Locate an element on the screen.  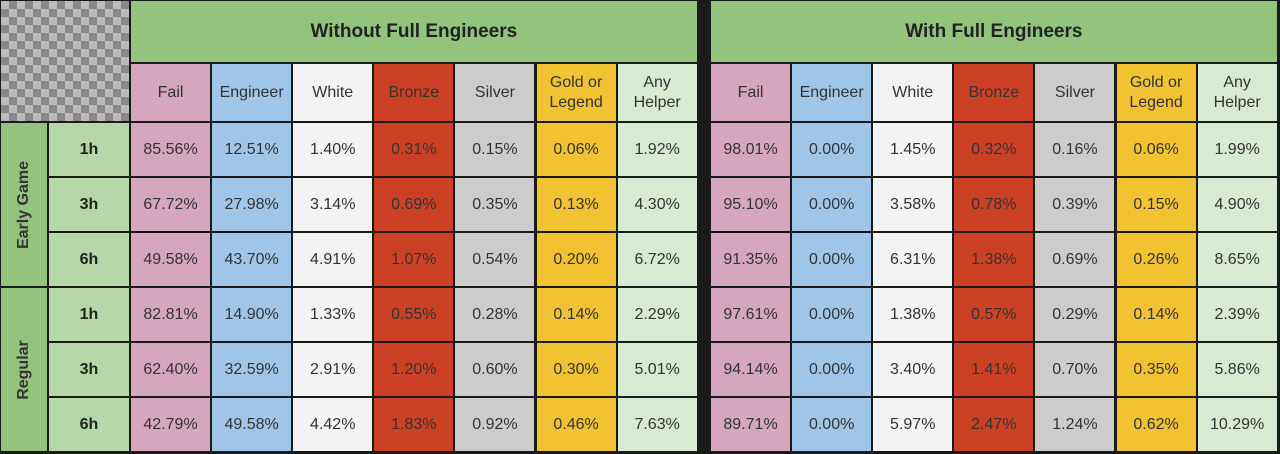
data-cell: 95.10% is located at coordinates (751, 204).